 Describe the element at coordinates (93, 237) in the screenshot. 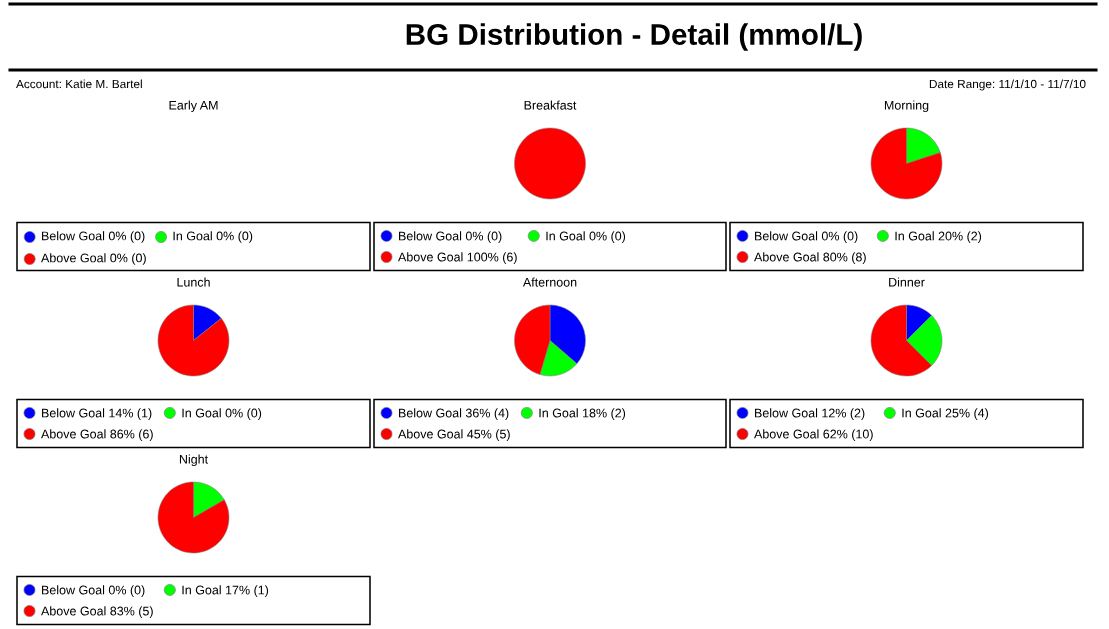

I see `text: Below Goal 0% (0)` at that location.